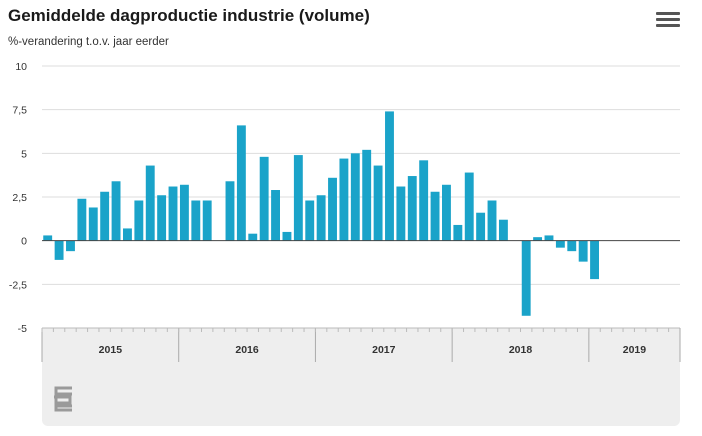  Describe the element at coordinates (22, 329) in the screenshot. I see `y-tick-label: -5` at that location.